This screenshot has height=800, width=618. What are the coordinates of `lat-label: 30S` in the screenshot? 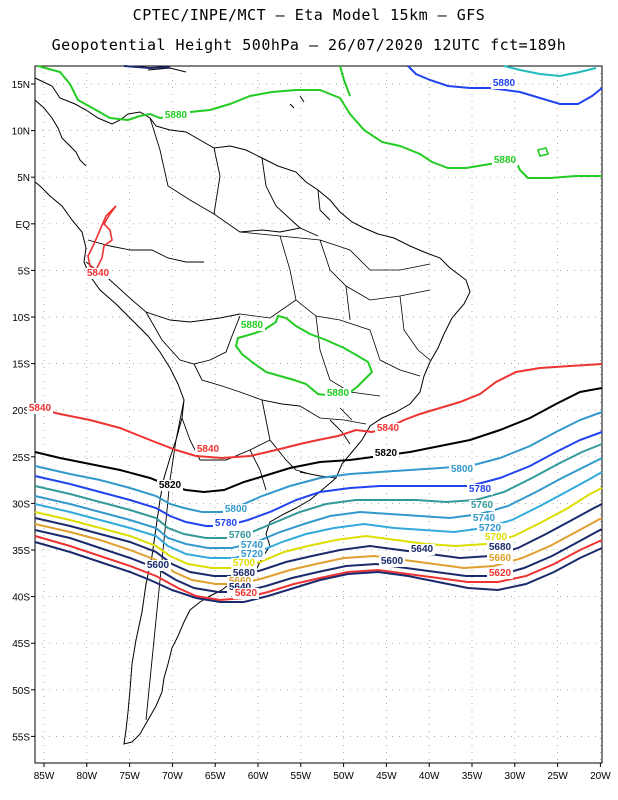 It's located at (21, 504).